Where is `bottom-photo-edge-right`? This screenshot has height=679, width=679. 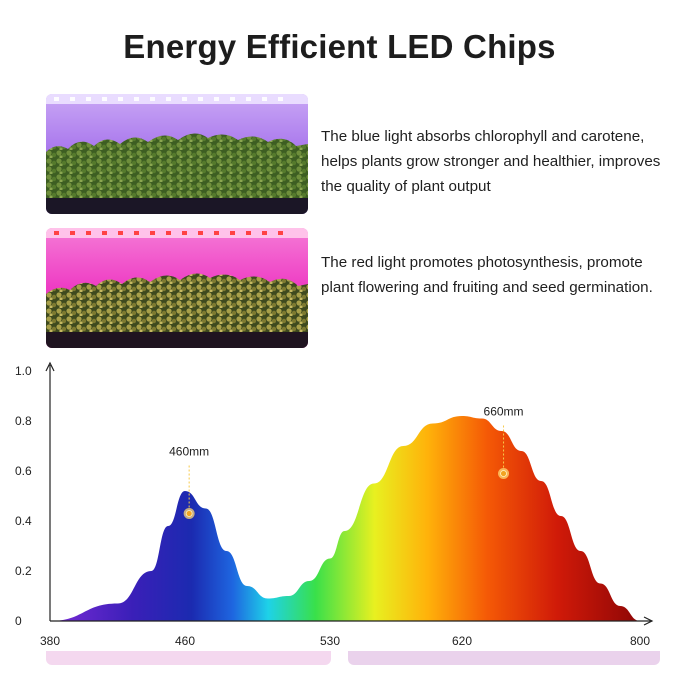 bottom-photo-edge-right is located at coordinates (504, 658).